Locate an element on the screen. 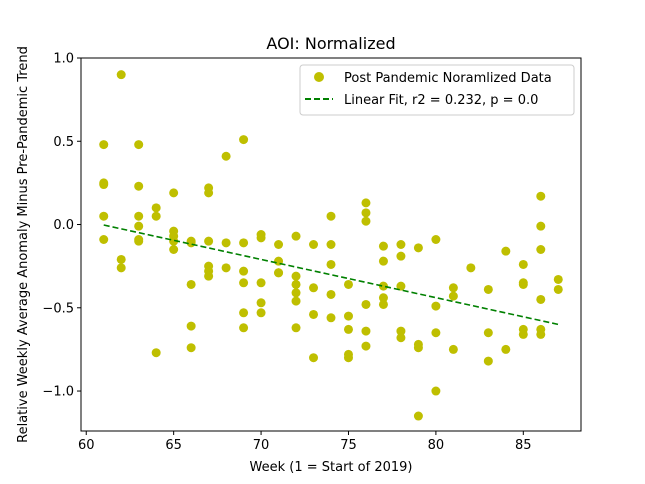 The width and height of the screenshot is (645, 484). y-tick-label: 0.5 is located at coordinates (63, 142).